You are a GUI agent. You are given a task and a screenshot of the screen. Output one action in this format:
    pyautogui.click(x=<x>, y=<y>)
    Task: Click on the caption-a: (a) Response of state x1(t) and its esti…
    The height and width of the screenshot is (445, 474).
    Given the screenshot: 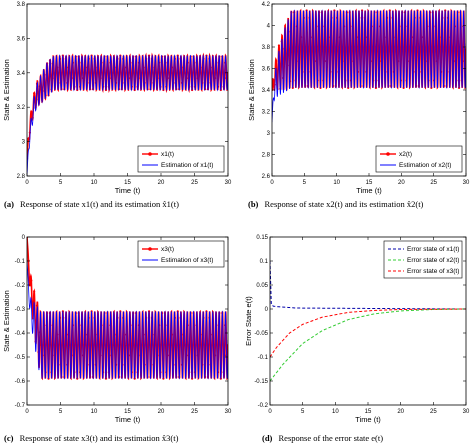 What is the action you would take?
    pyautogui.click(x=91, y=204)
    